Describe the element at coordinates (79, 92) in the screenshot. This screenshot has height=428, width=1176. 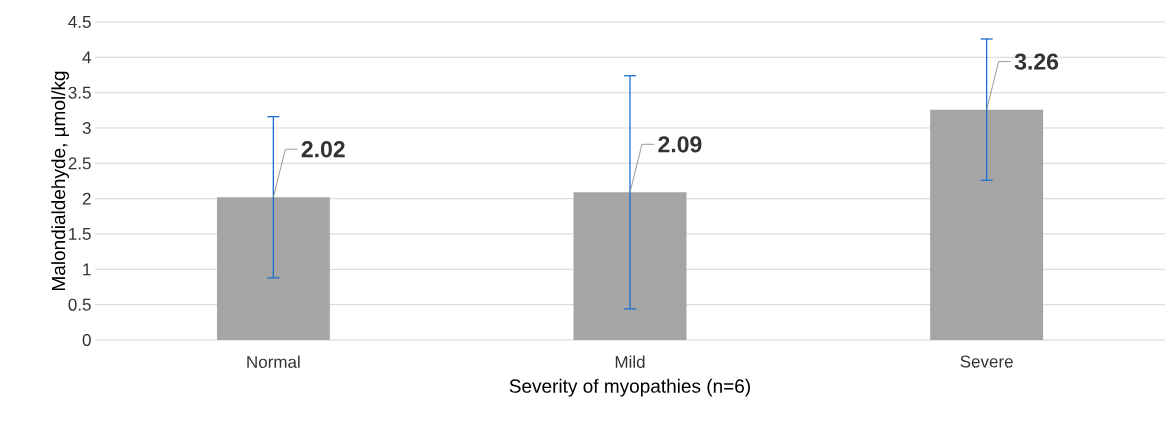
I see `y-tick-label: 3.5` at that location.